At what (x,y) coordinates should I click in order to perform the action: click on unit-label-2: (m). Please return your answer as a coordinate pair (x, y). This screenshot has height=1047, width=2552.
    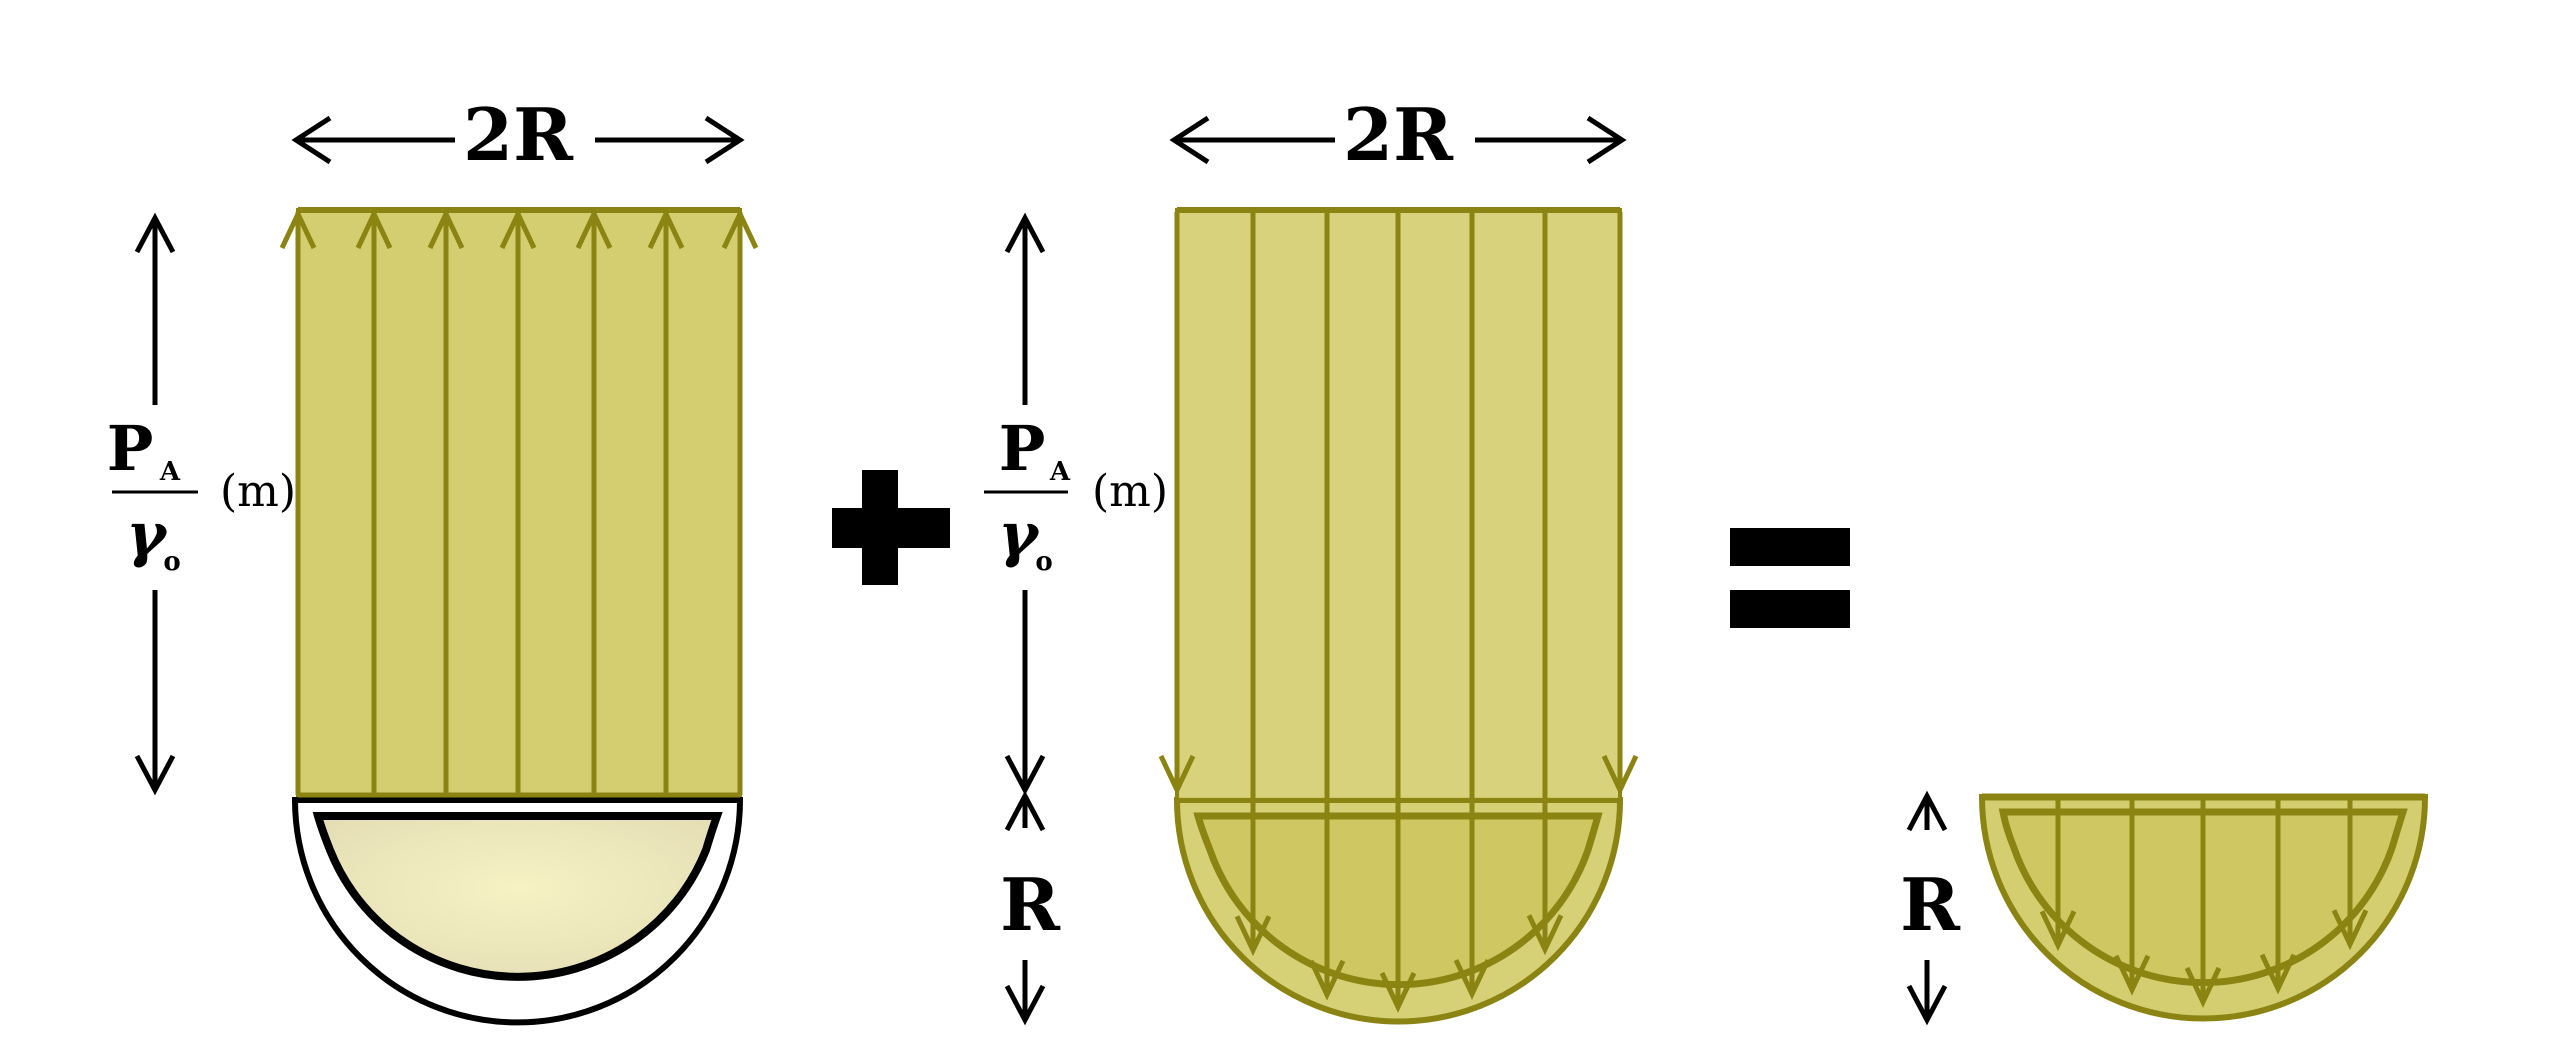
    Looking at the image, I should click on (1130, 491).